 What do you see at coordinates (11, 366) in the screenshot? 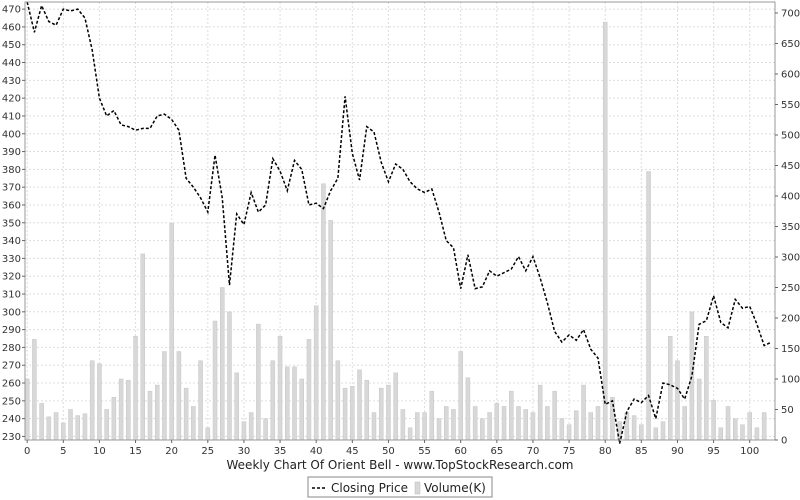
I see `left-tick-label: 270` at bounding box center [11, 366].